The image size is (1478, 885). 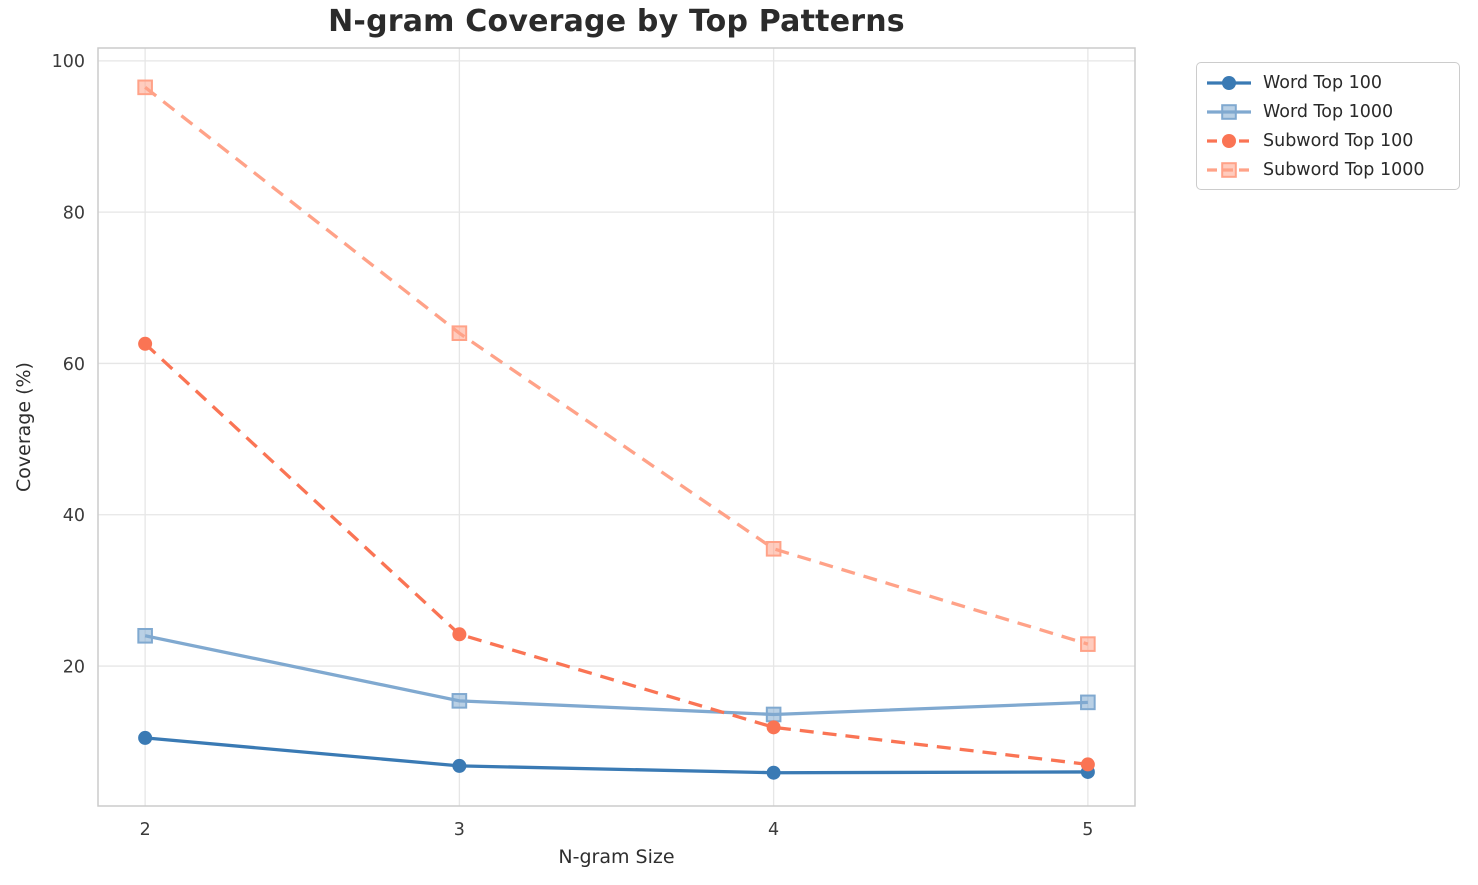 I want to click on y-tick-label: 60, so click(x=74, y=365).